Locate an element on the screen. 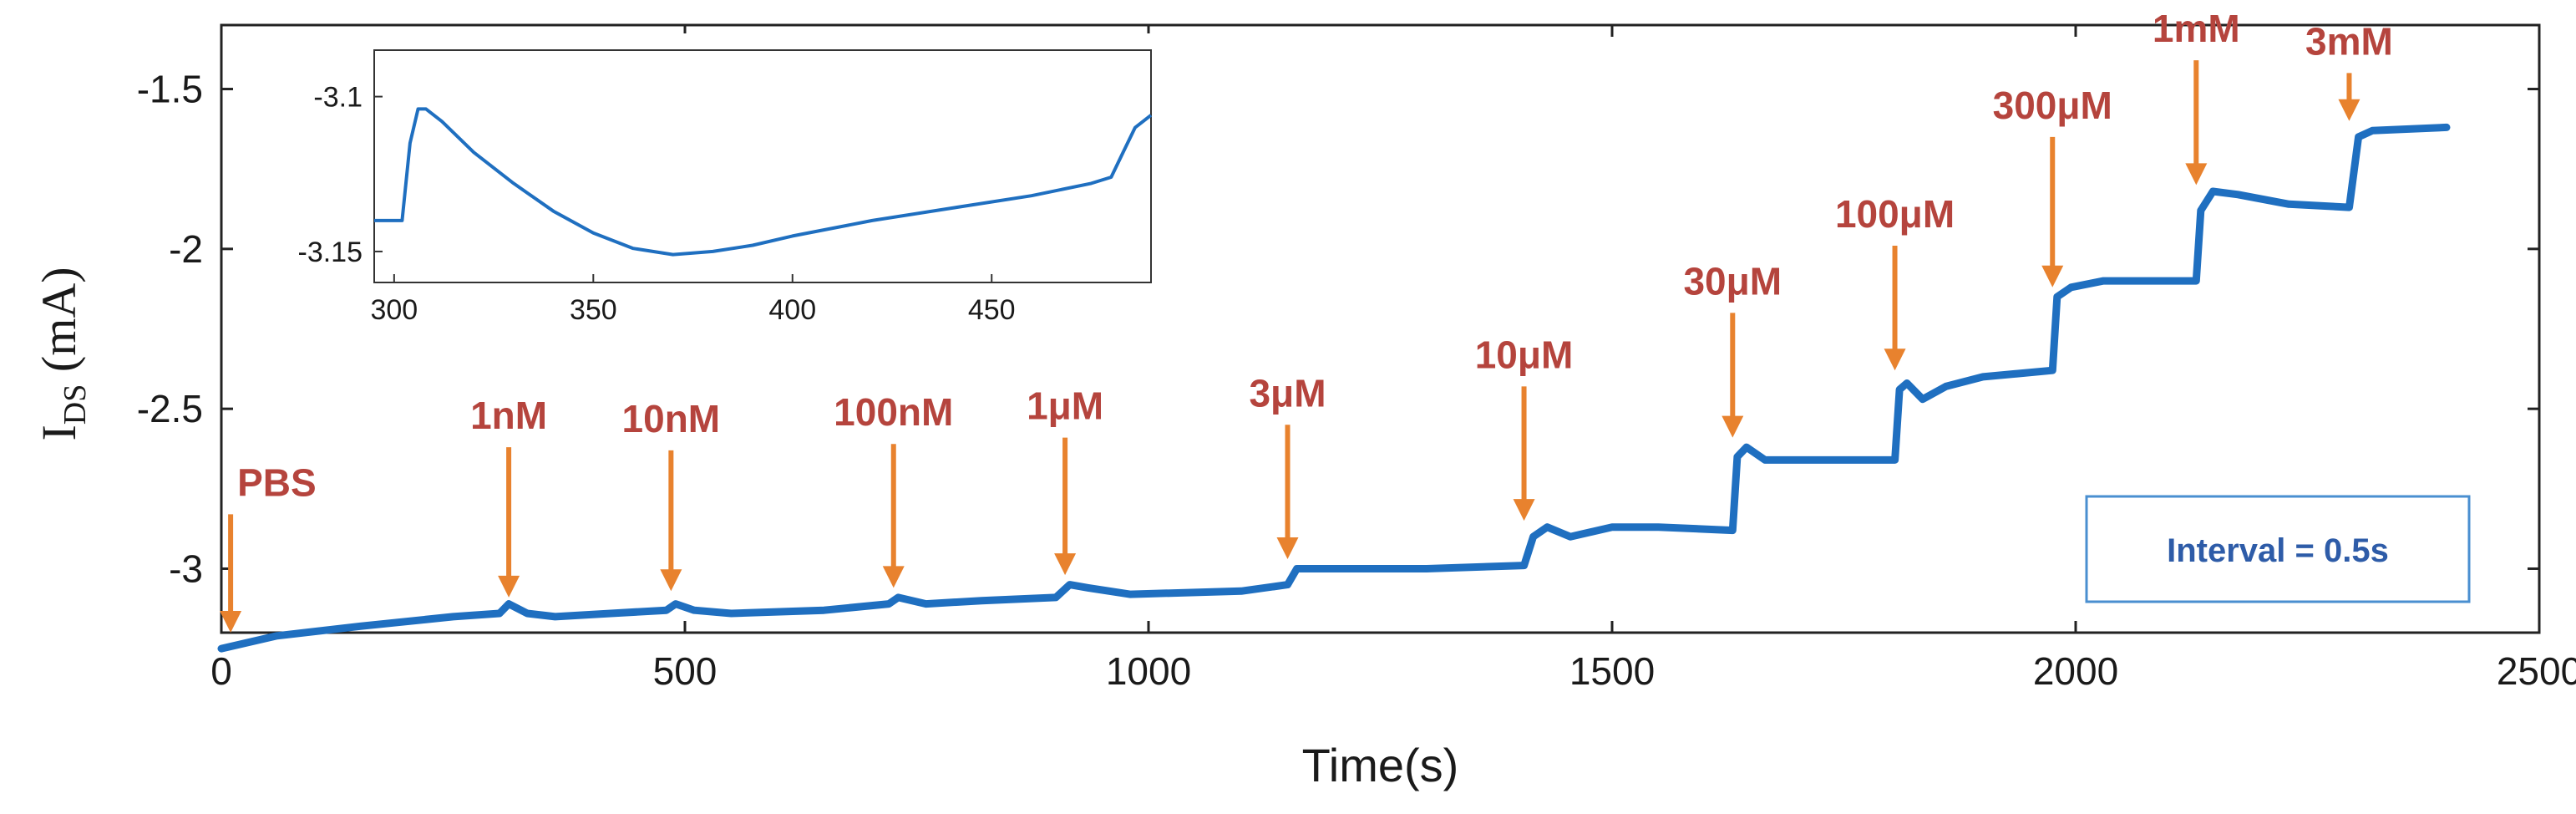 The width and height of the screenshot is (2576, 814). inset-x-ticks: 300 350 400 450 is located at coordinates (693, 300).